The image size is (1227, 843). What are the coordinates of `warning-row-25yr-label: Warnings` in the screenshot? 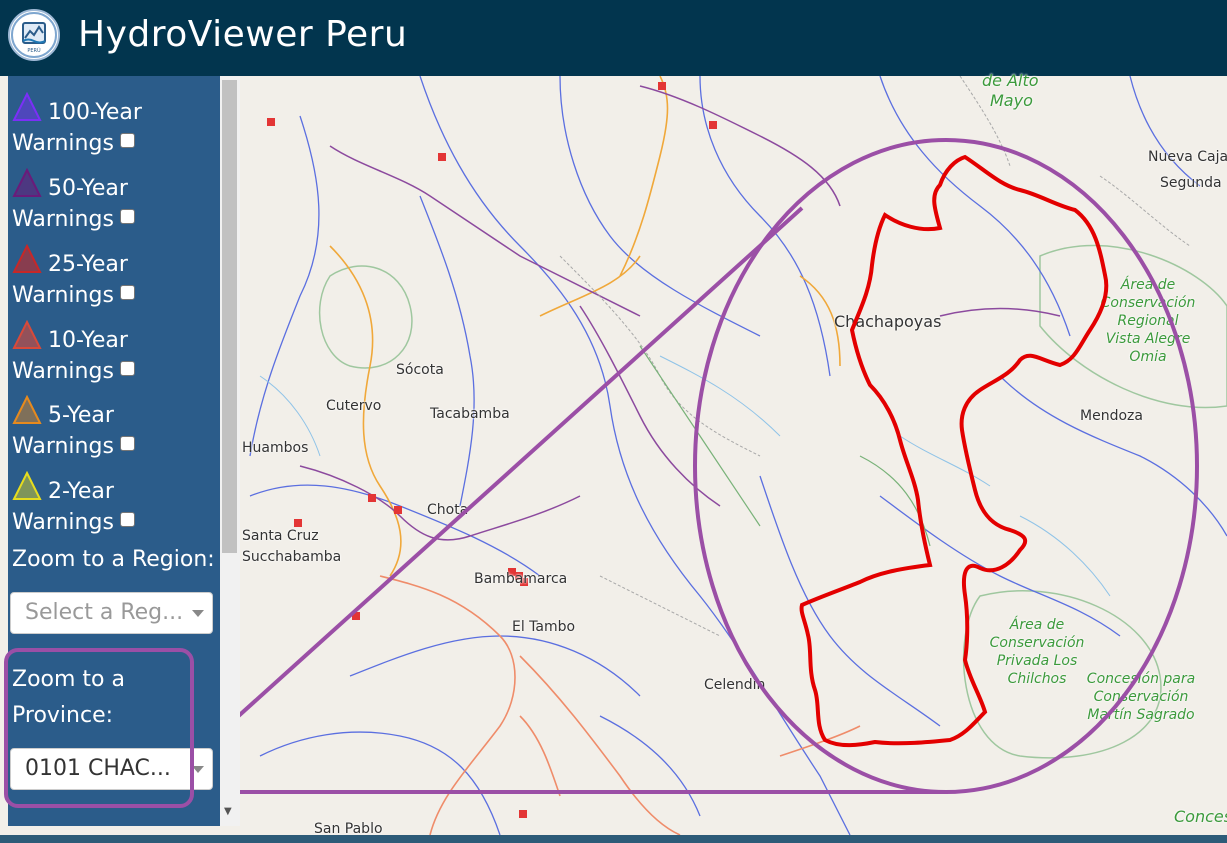 It's located at (73, 296).